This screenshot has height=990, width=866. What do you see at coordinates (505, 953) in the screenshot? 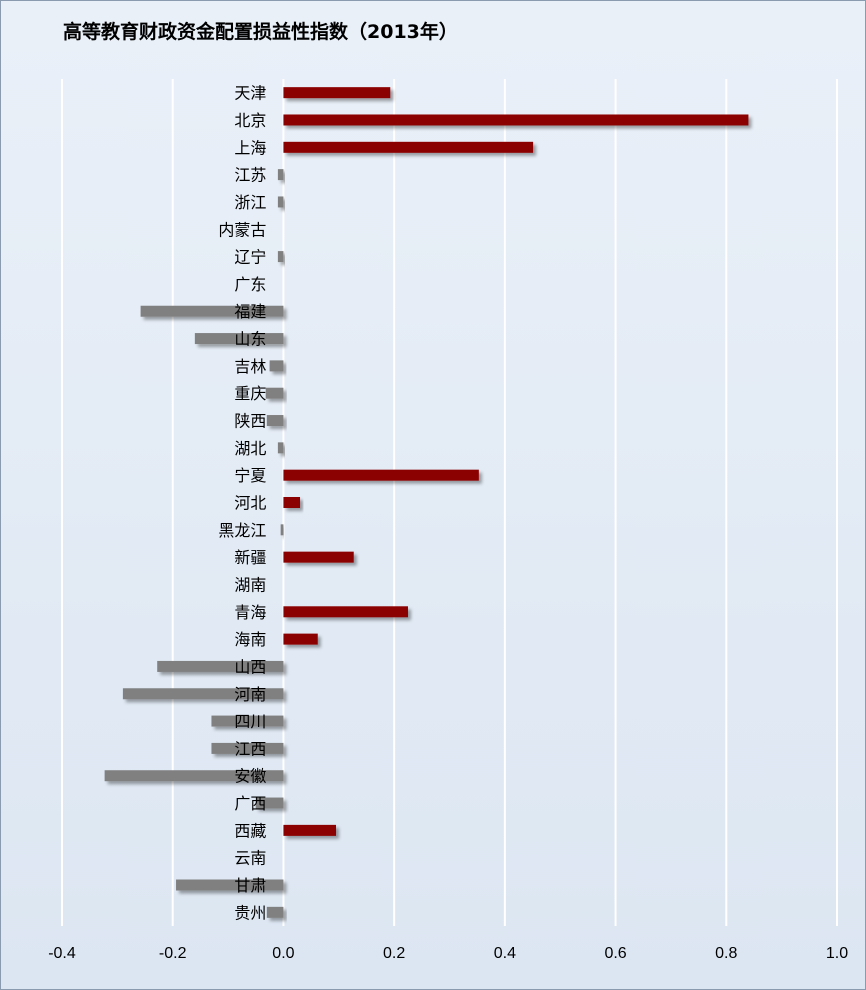
I see `x-tick-label-4: 0.4` at bounding box center [505, 953].